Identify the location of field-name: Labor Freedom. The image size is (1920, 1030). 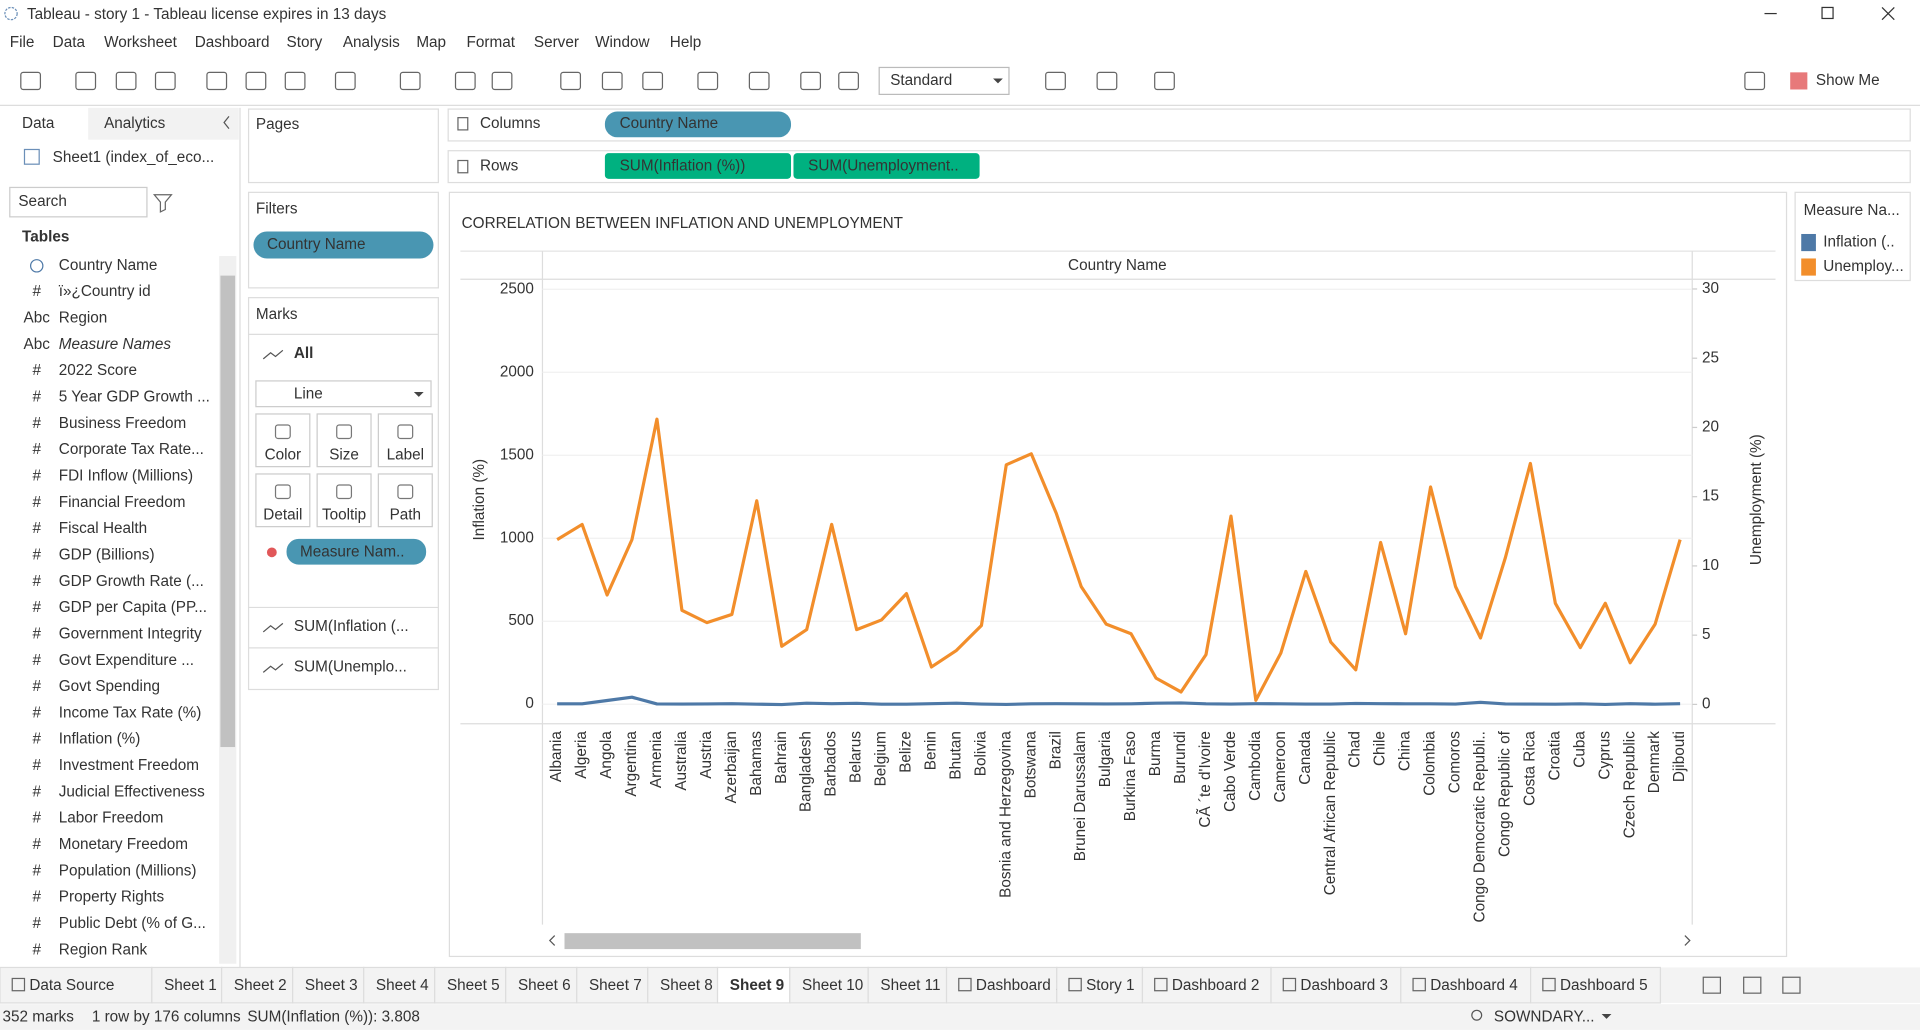
(111, 818).